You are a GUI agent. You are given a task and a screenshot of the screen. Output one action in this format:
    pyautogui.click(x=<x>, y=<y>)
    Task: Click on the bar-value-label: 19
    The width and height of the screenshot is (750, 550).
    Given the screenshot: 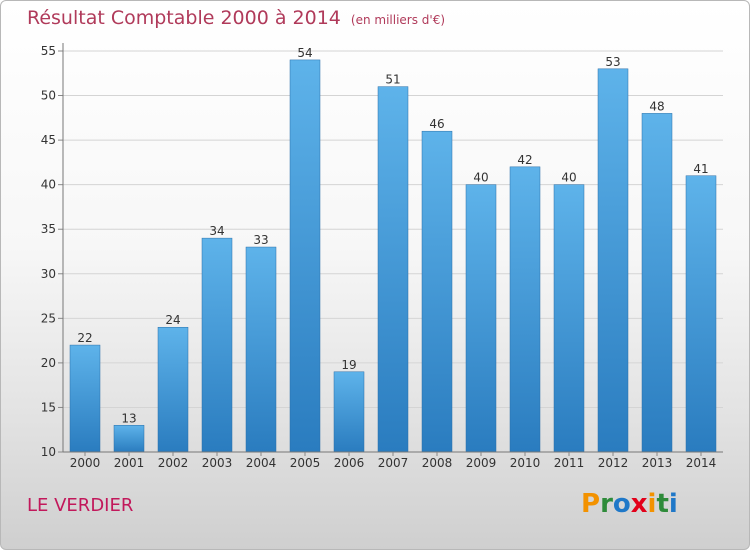 What is the action you would take?
    pyautogui.click(x=348, y=365)
    